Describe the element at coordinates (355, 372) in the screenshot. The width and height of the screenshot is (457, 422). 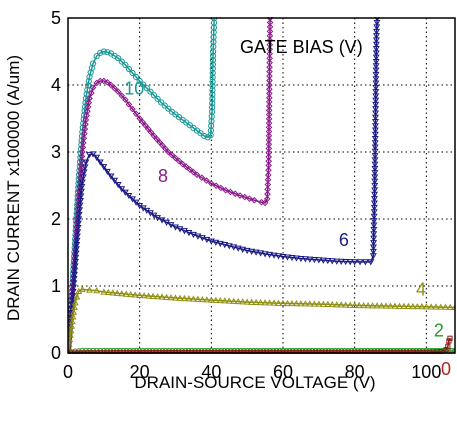
I see `x-tick-label: 80` at that location.